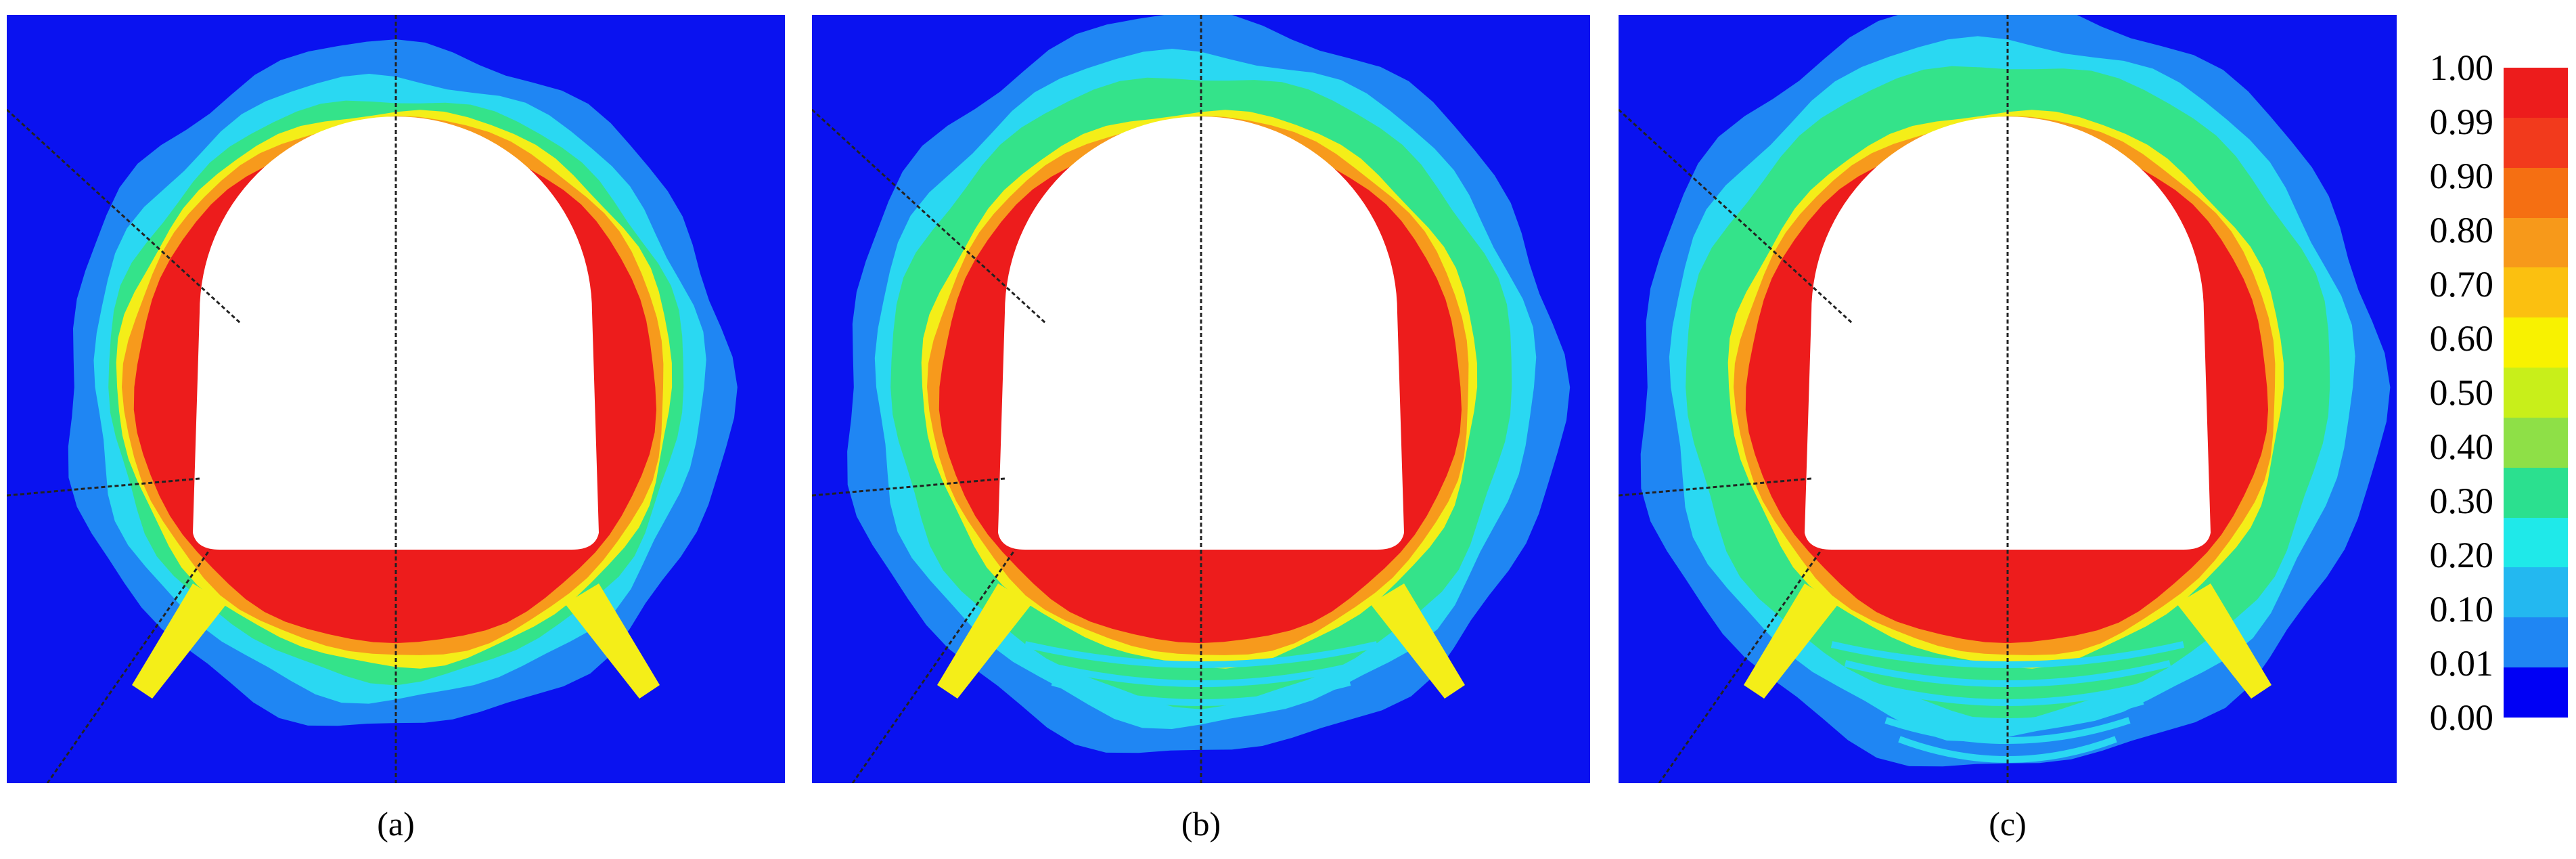 This screenshot has height=859, width=2576. What do you see at coordinates (2461, 67) in the screenshot?
I see `legend-tick: 1.00` at bounding box center [2461, 67].